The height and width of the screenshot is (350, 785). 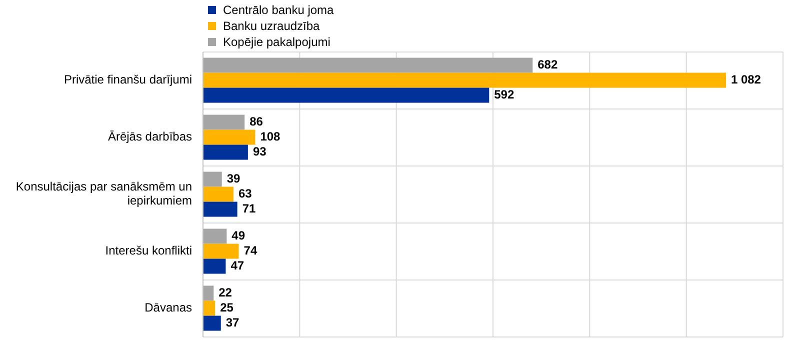 I want to click on y-tick-label: Konsultācijas par sanāksmēm un iepirkumiem, so click(x=104, y=194).